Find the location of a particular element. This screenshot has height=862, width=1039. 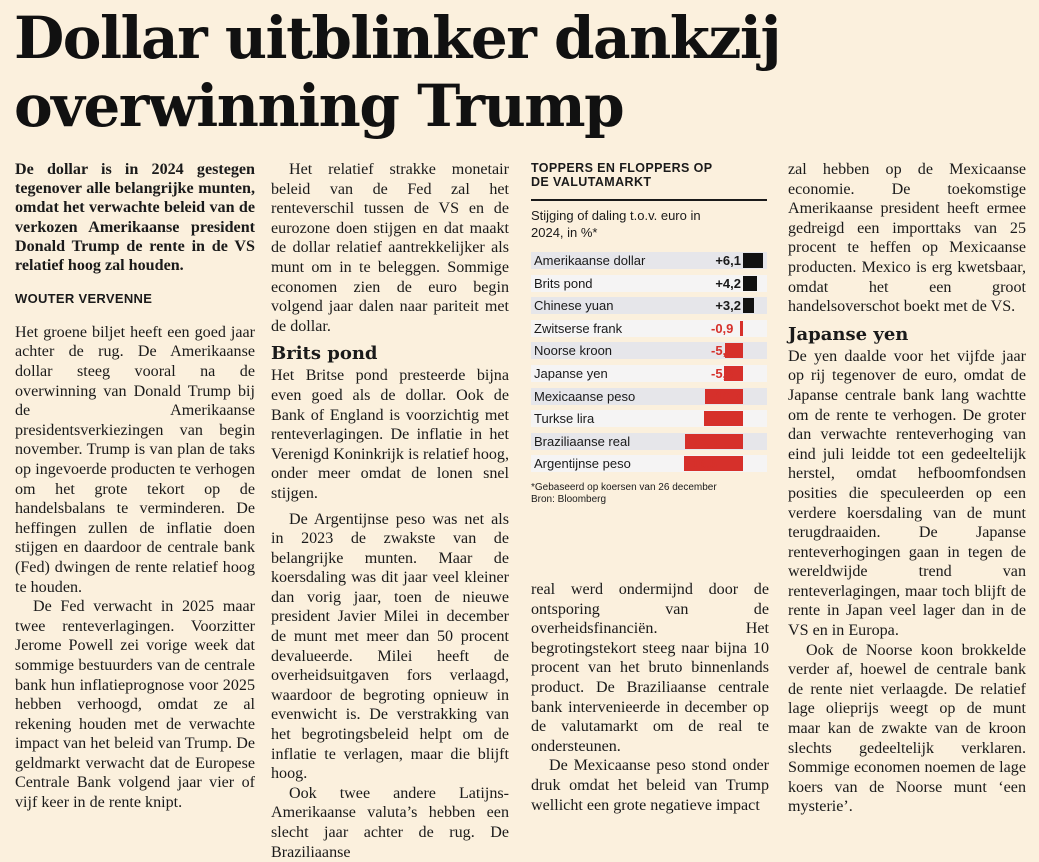

chart-row: Turkse lira -11,0 is located at coordinates (649, 419).